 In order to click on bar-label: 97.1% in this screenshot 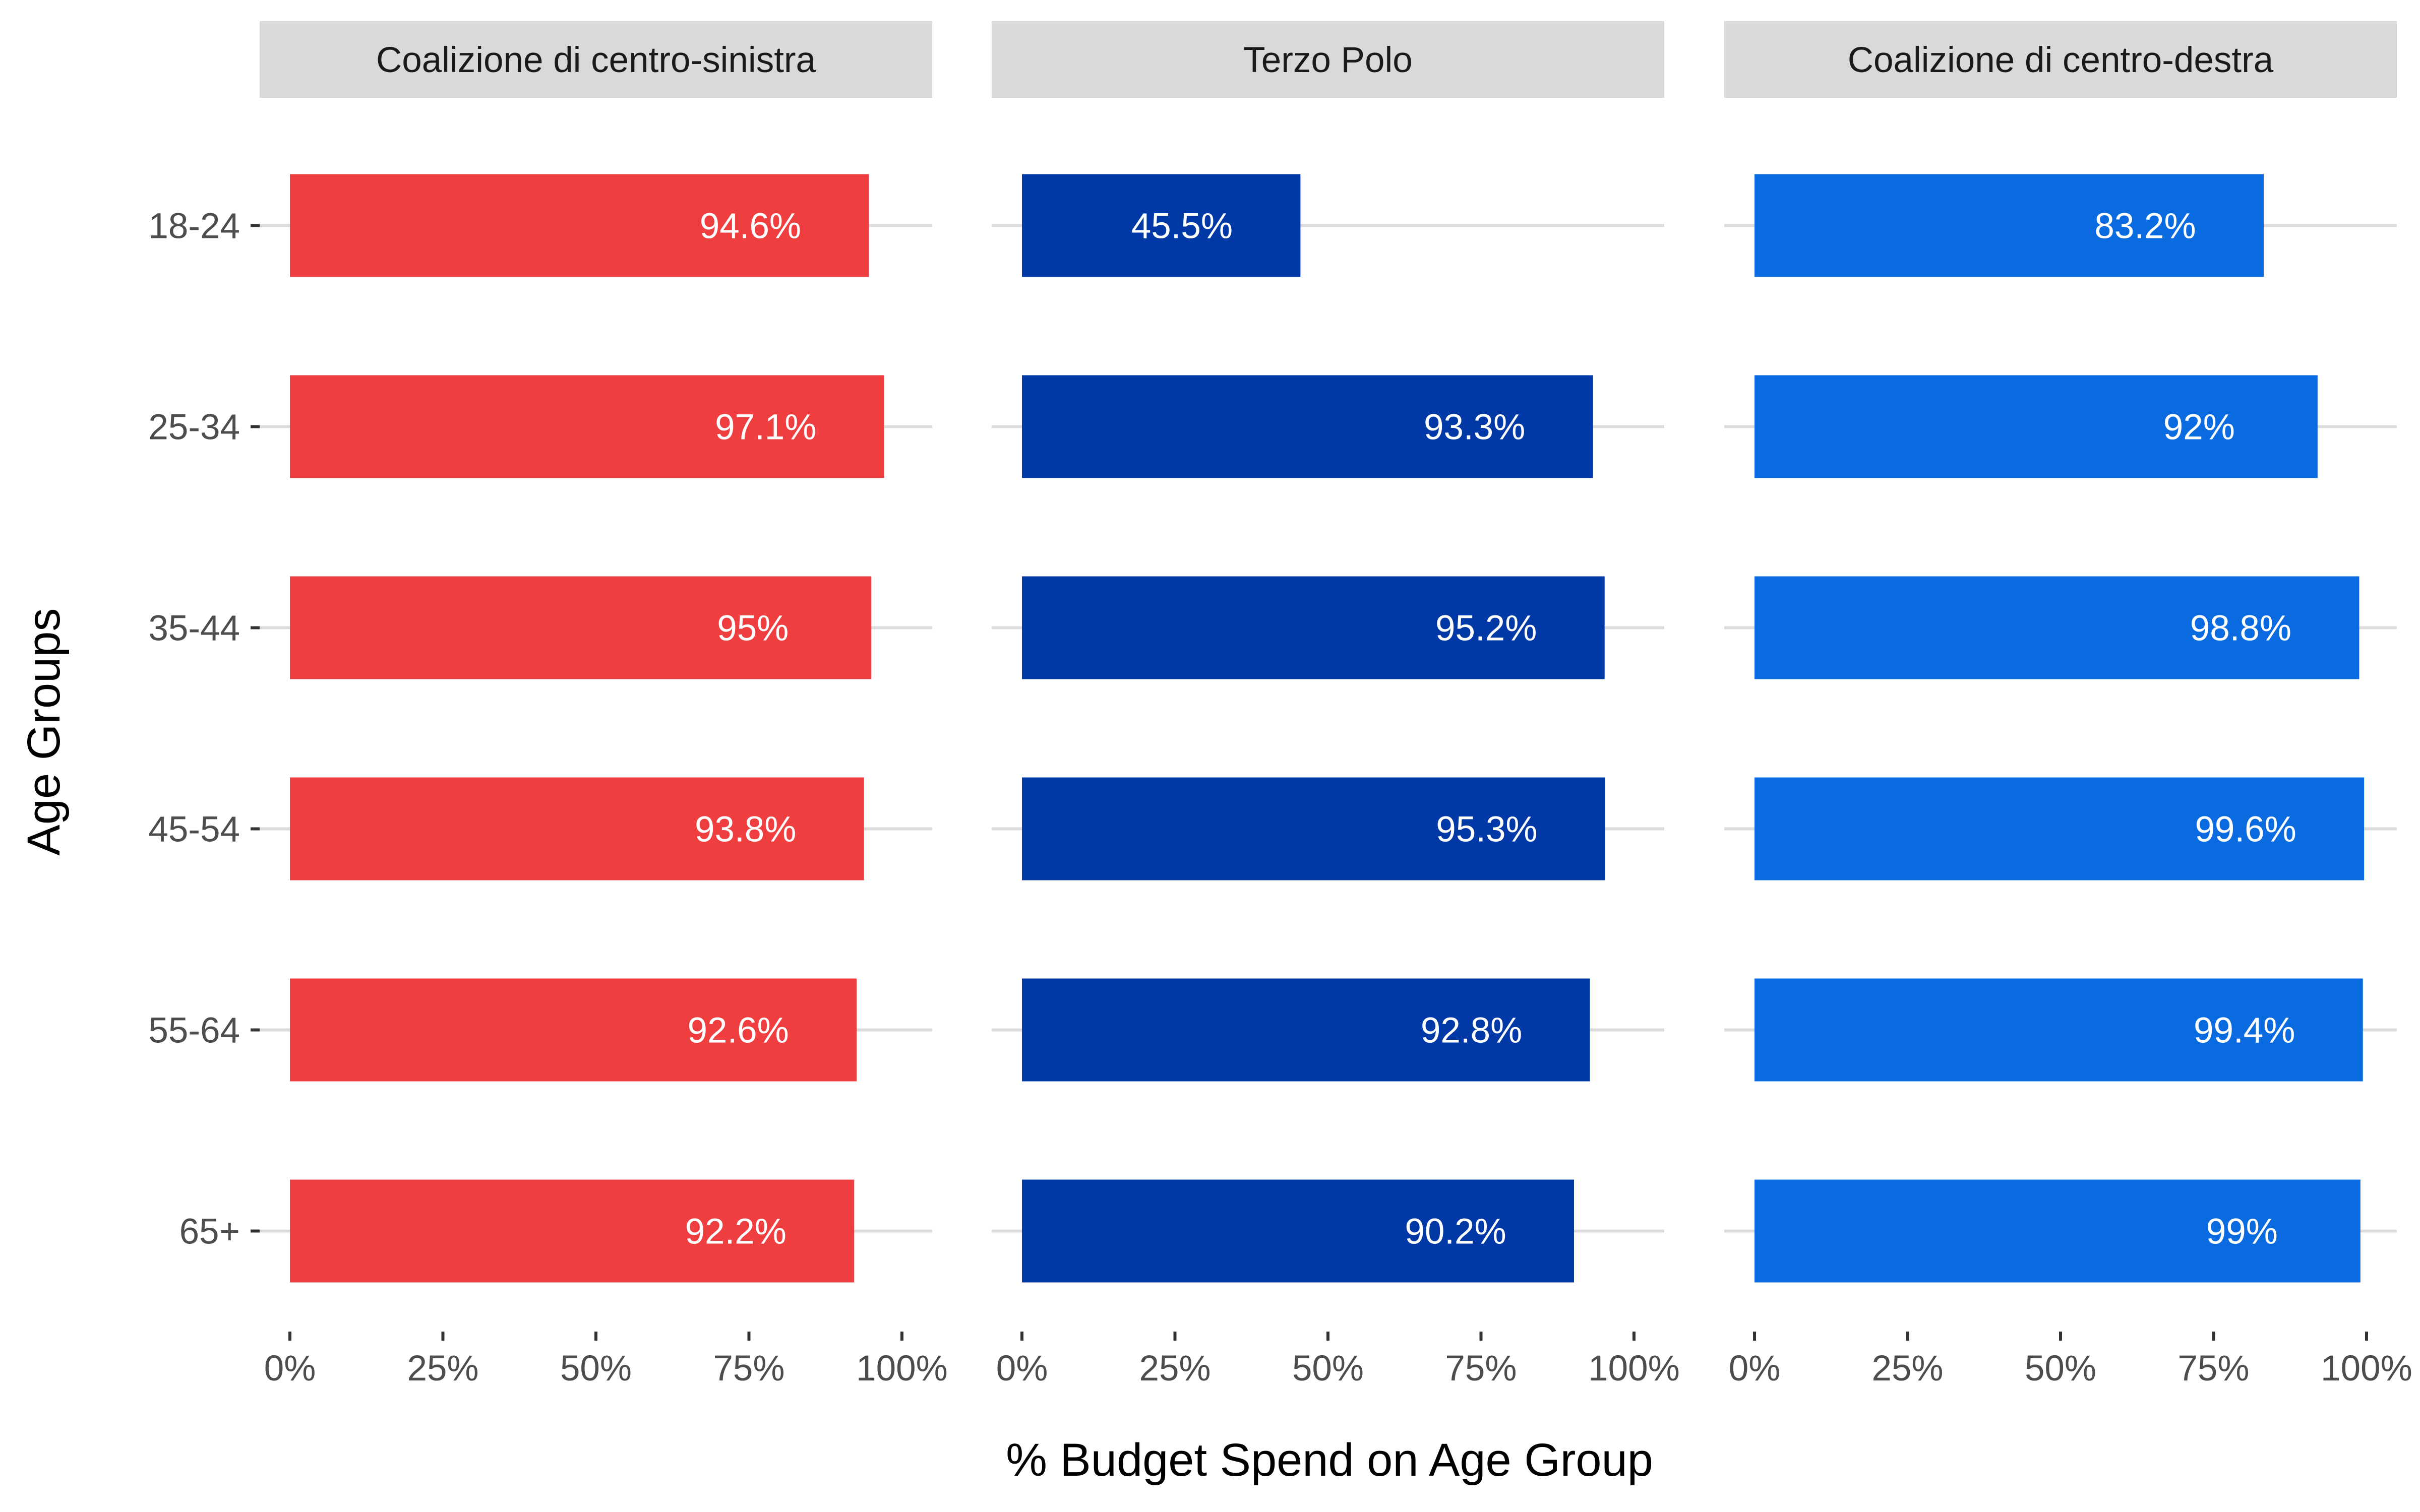, I will do `click(765, 428)`.